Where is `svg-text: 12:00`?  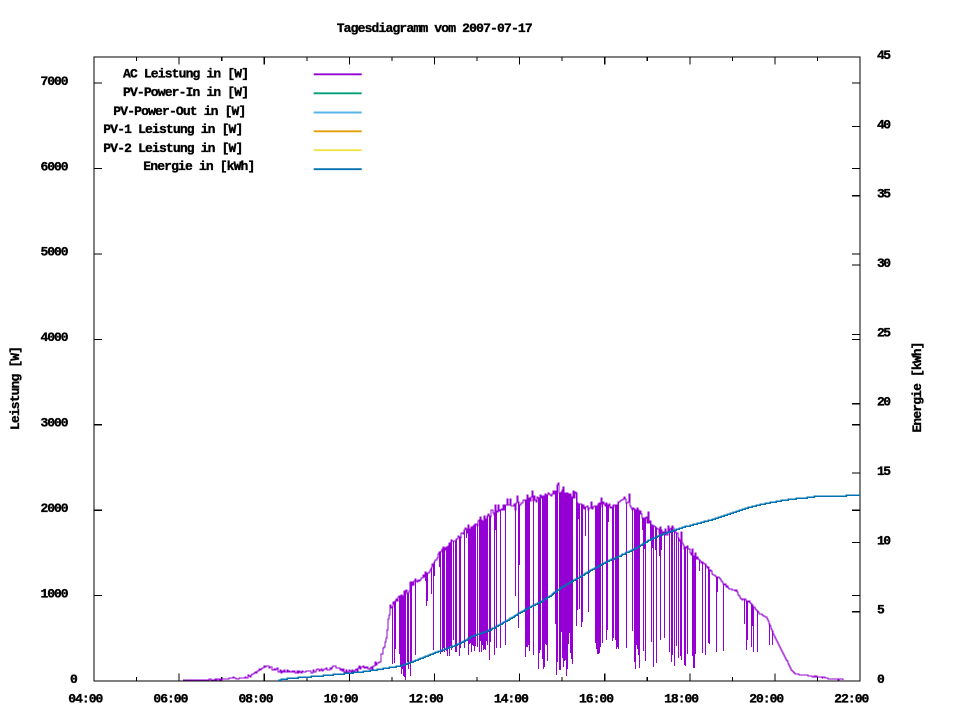 svg-text: 12:00 is located at coordinates (426, 699).